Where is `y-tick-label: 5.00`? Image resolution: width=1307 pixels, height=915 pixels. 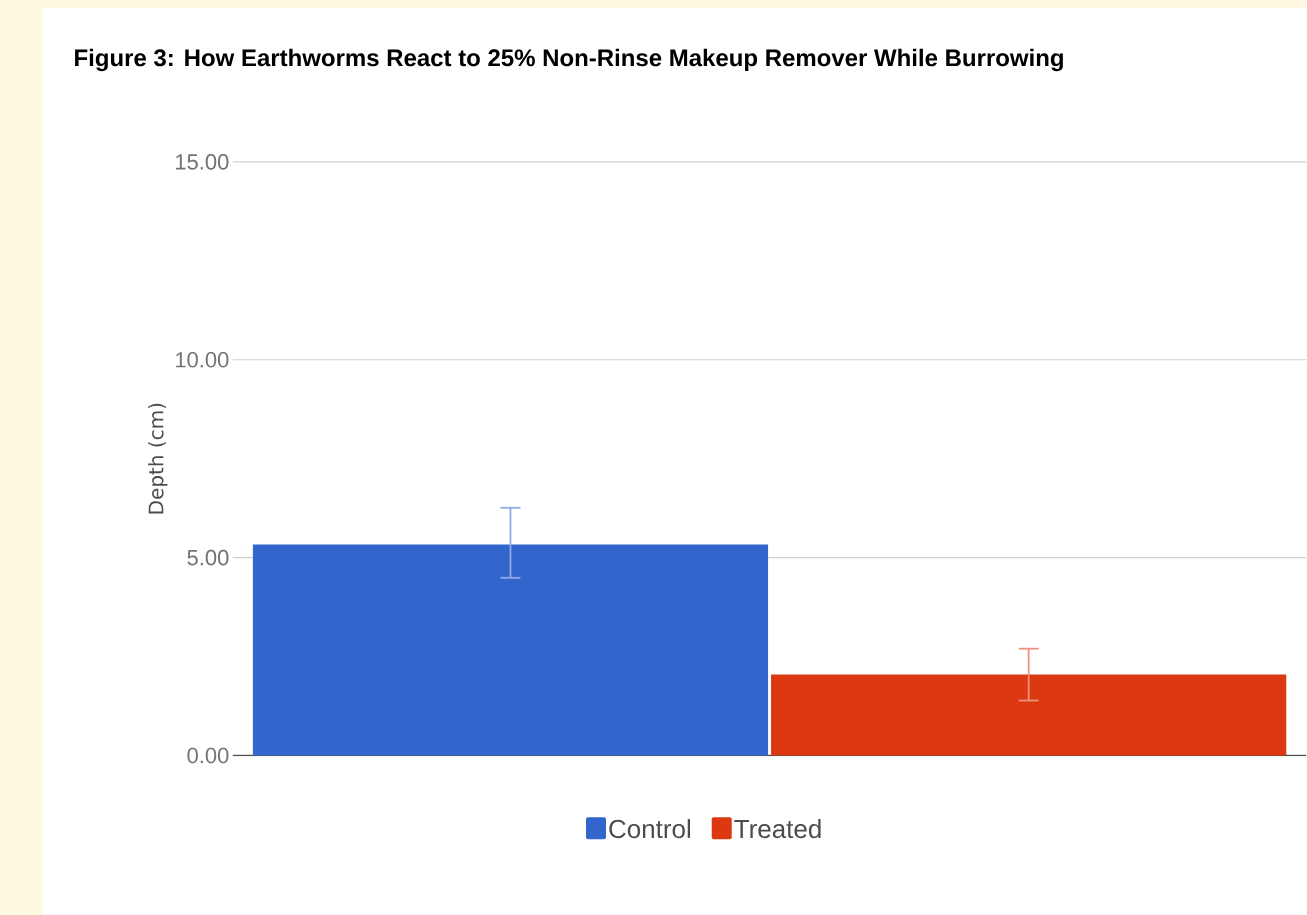 y-tick-label: 5.00 is located at coordinates (208, 557).